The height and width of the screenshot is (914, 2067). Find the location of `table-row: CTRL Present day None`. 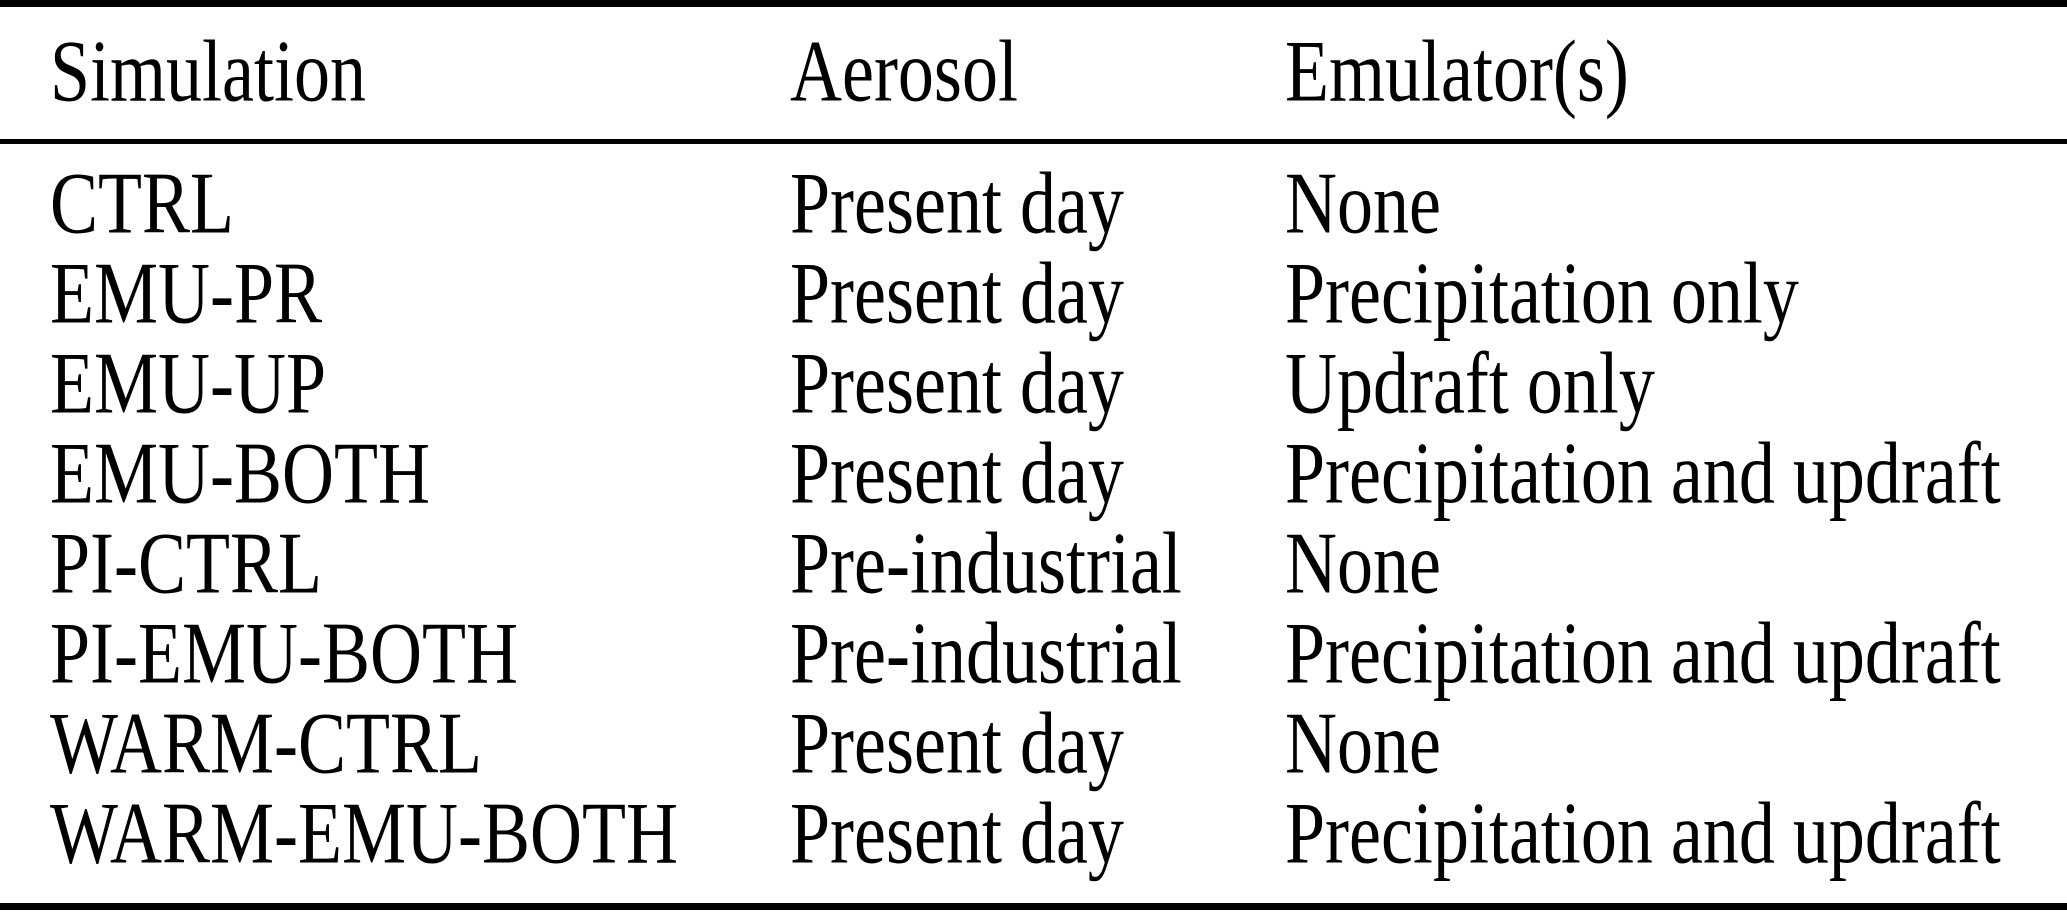

table-row: CTRL Present day None is located at coordinates (1033, 203).